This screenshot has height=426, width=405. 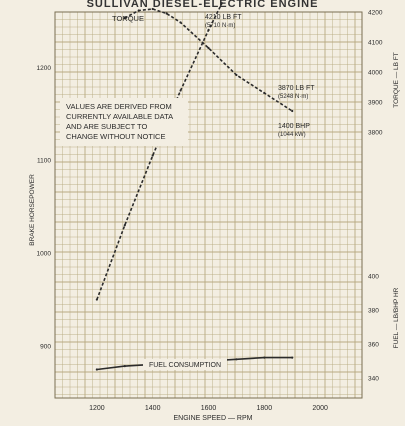 What do you see at coordinates (375, 133) in the screenshot?
I see `torque-tick-label: 3800` at bounding box center [375, 133].